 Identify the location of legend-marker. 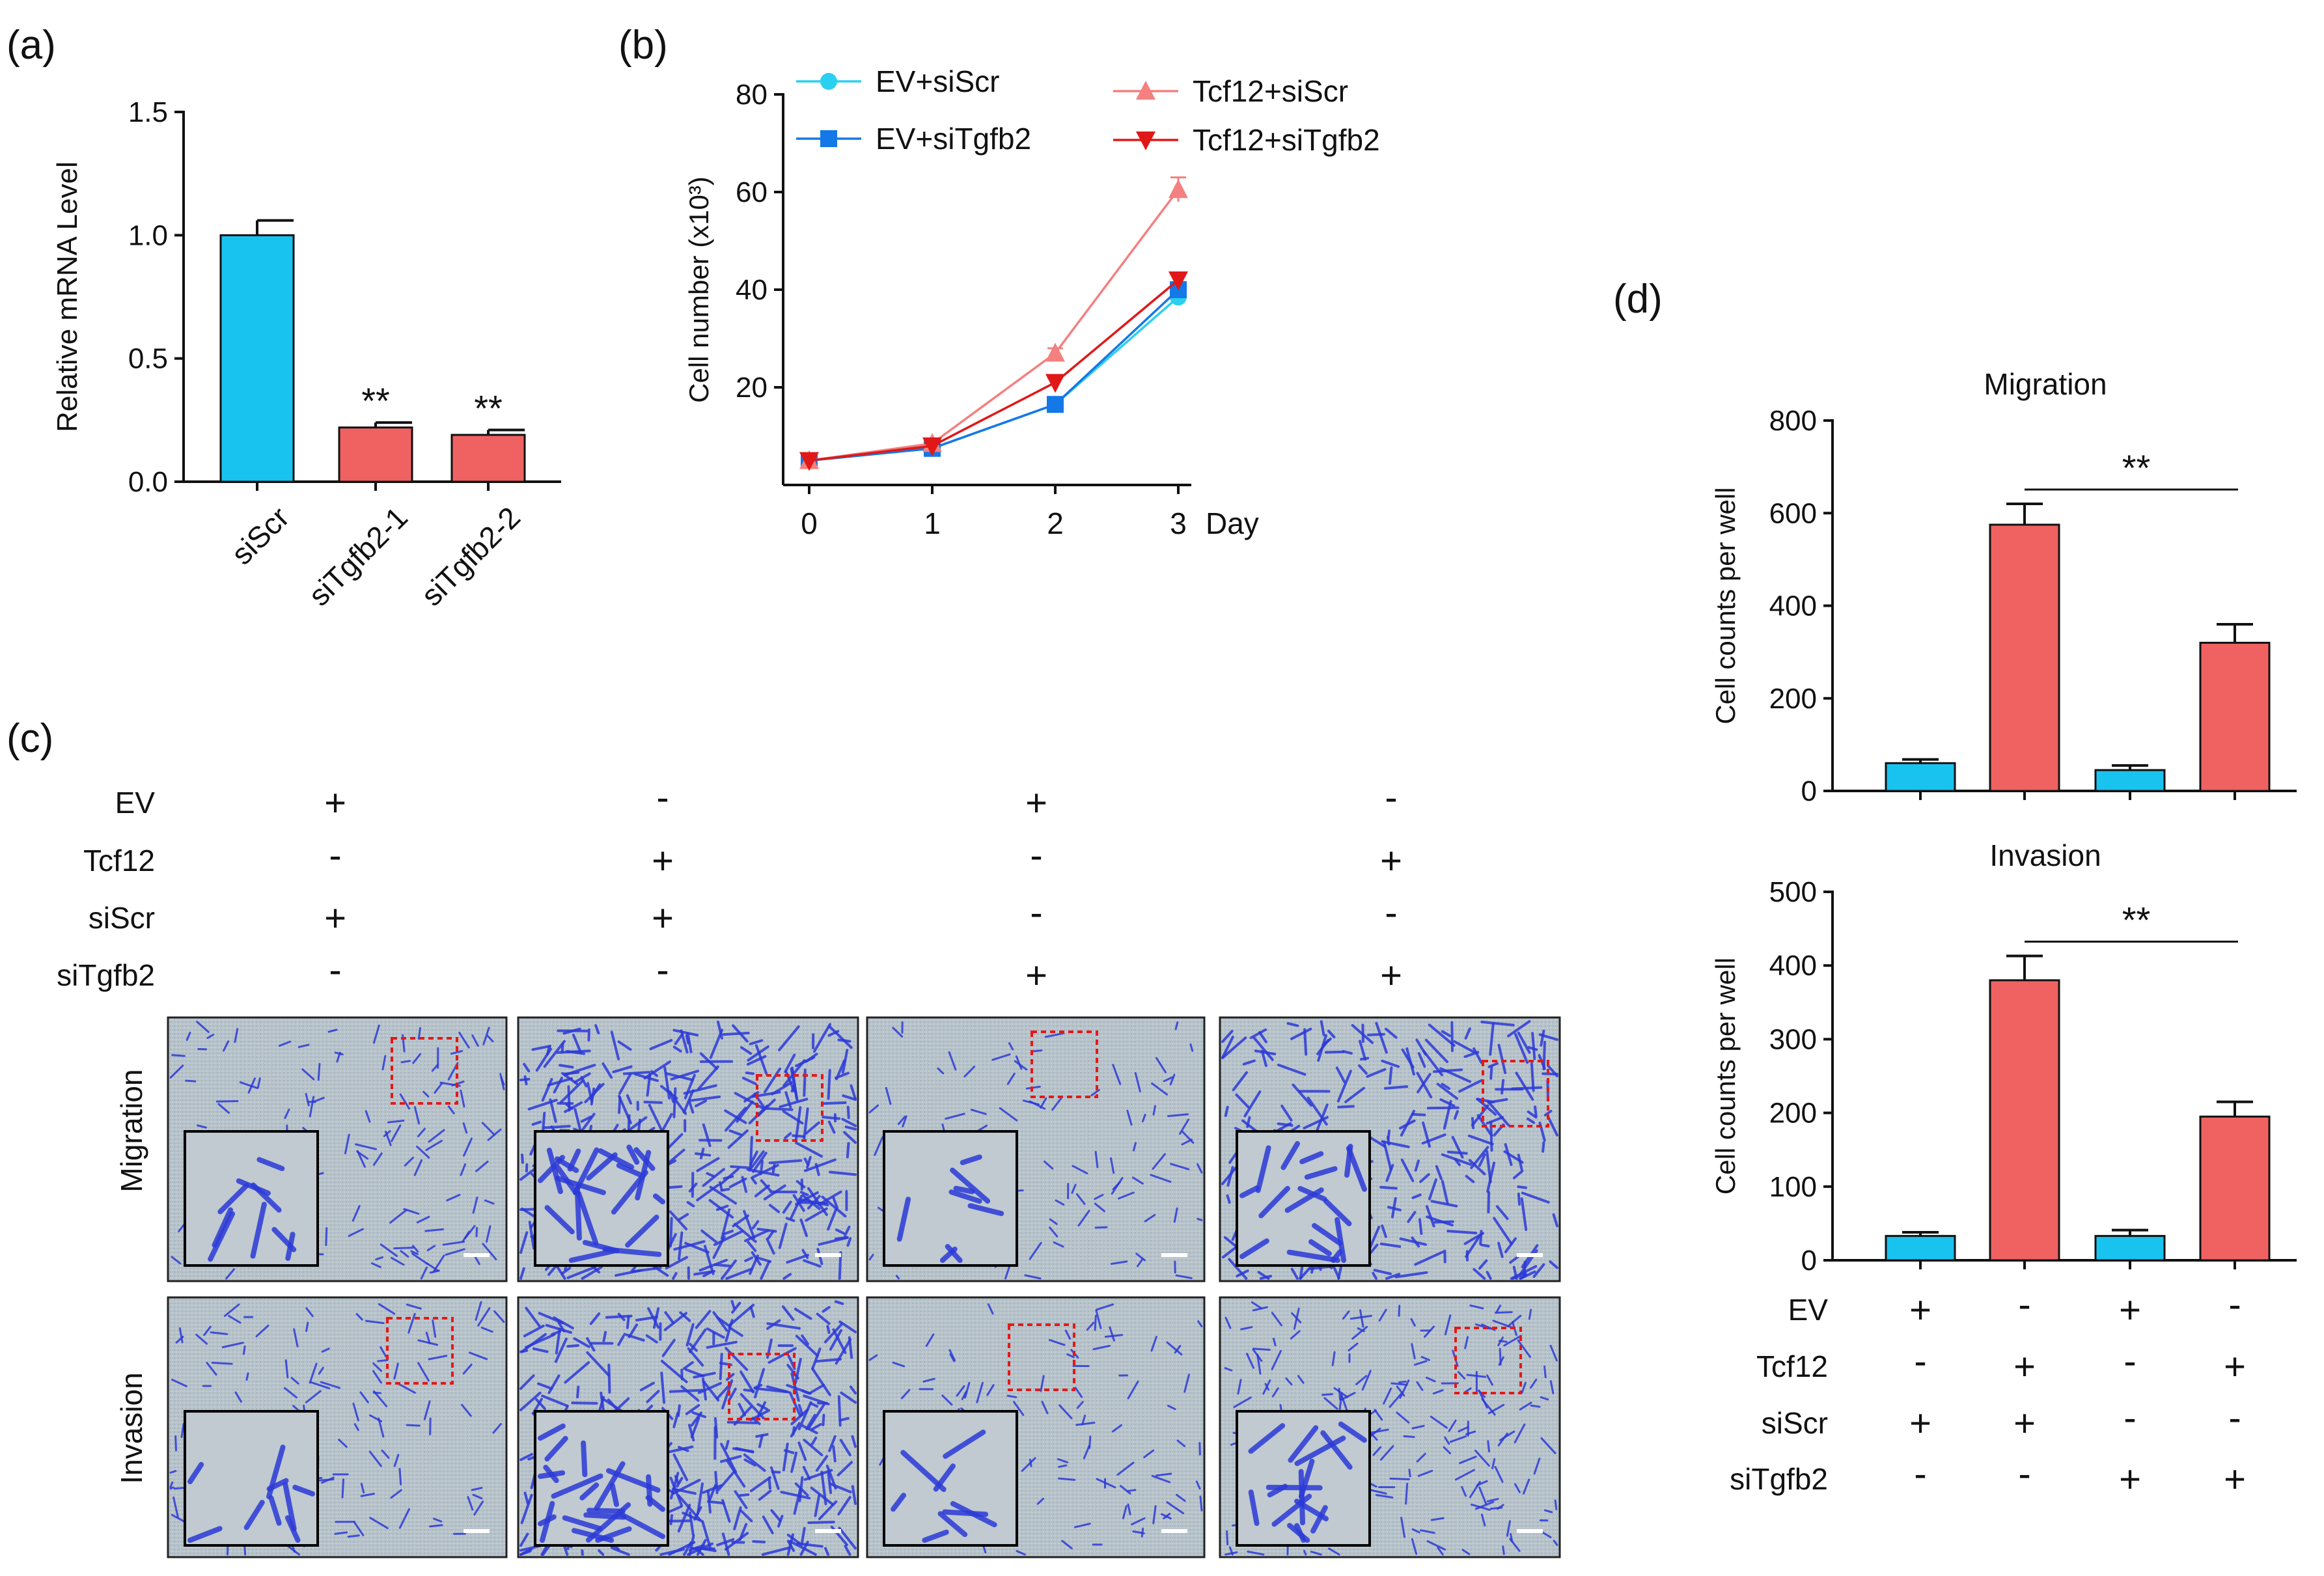
(1145, 90).